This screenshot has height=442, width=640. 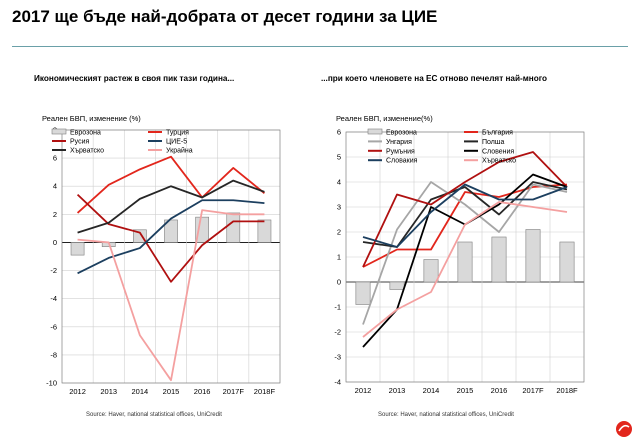 What do you see at coordinates (171, 295) in the screenshot?
I see `series-line-Украйна` at bounding box center [171, 295].